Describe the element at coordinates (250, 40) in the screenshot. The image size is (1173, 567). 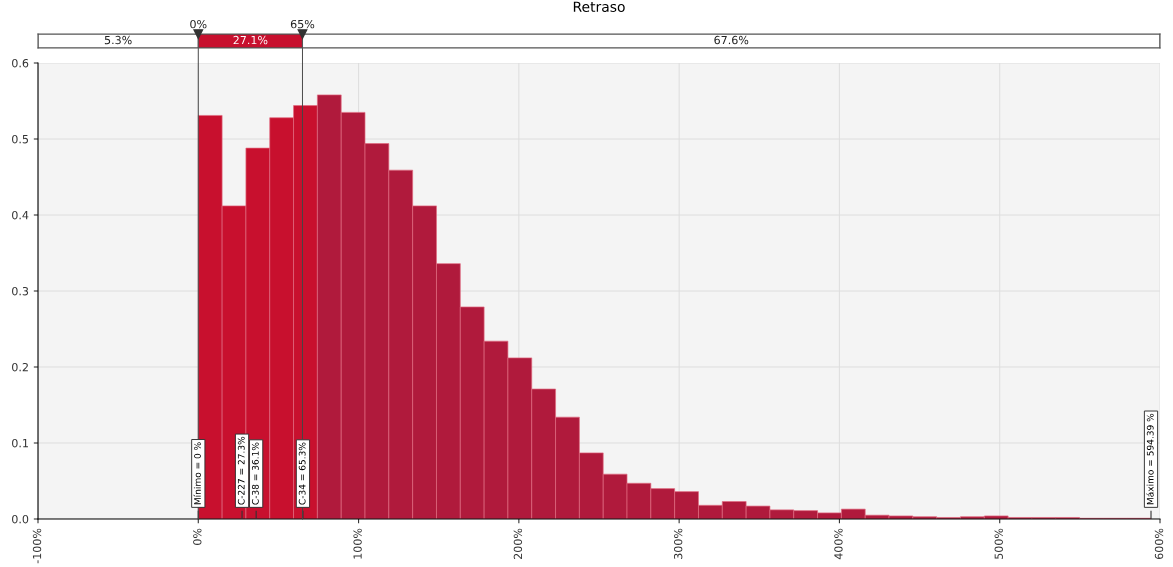
I see `text: 27.1%` at that location.